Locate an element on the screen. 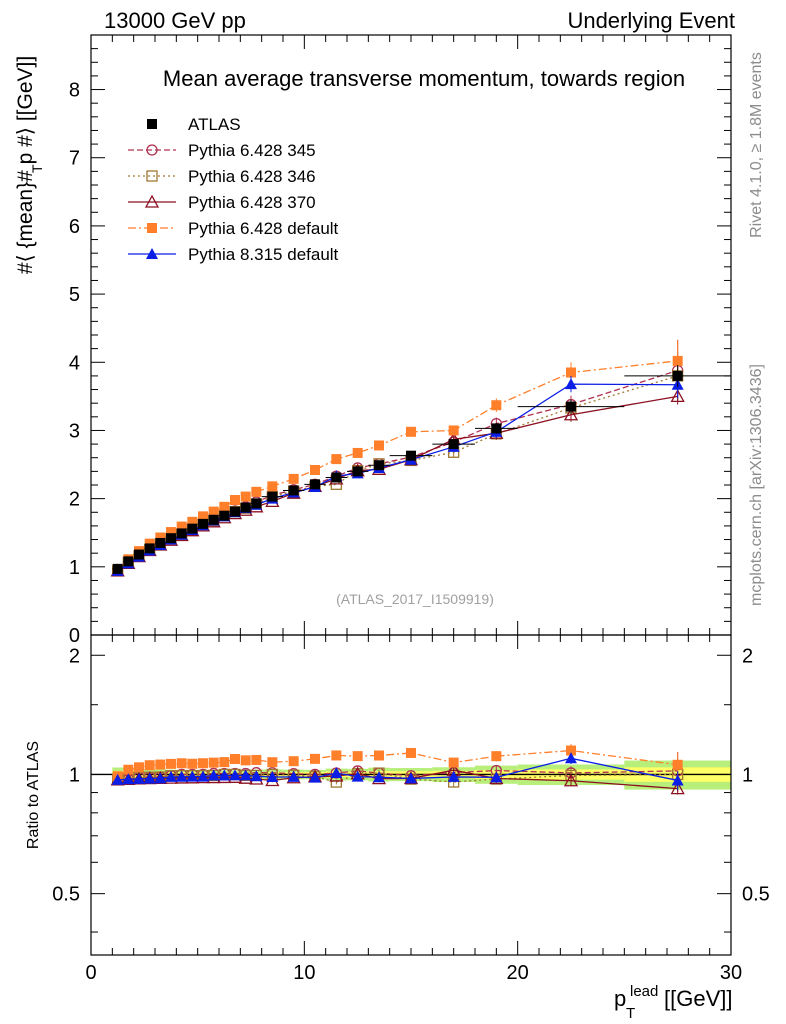 The width and height of the screenshot is (786, 1024). x-axis-label-sub: T is located at coordinates (630, 1013).